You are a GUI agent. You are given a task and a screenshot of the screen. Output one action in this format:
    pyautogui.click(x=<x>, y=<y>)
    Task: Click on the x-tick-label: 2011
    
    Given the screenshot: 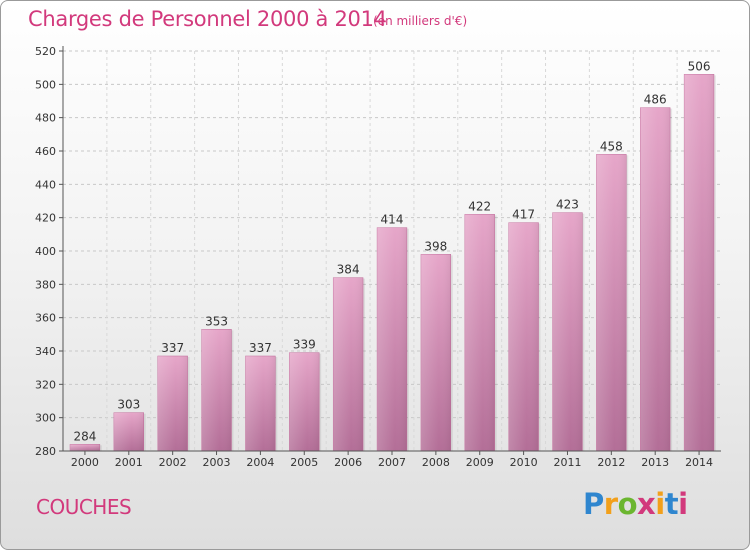 What is the action you would take?
    pyautogui.click(x=567, y=462)
    